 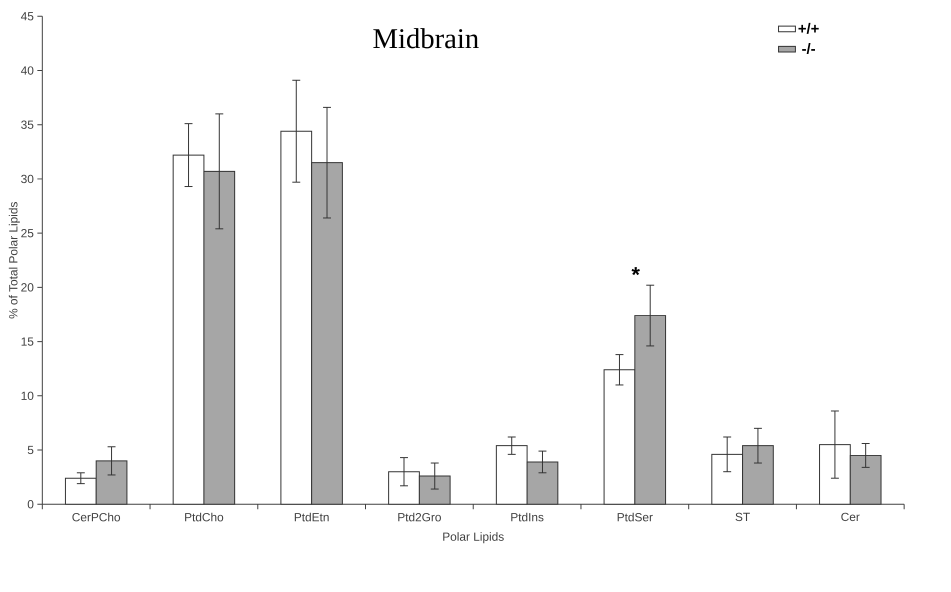 I want to click on y-tick-label: 25, so click(x=27, y=233).